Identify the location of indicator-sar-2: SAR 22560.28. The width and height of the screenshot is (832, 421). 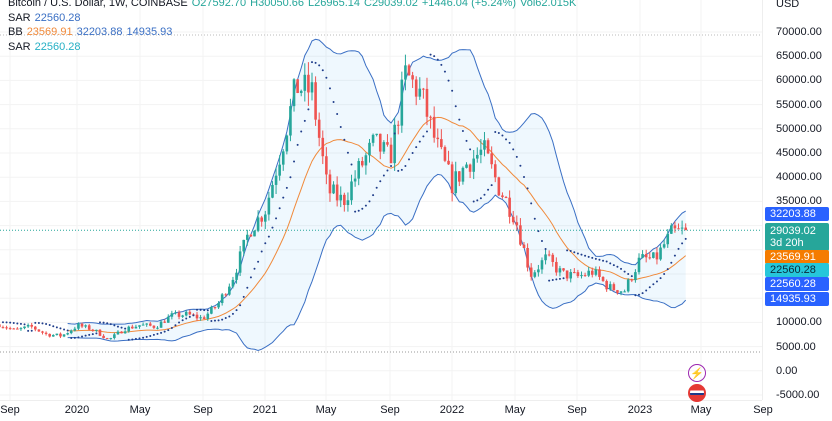
(44, 46).